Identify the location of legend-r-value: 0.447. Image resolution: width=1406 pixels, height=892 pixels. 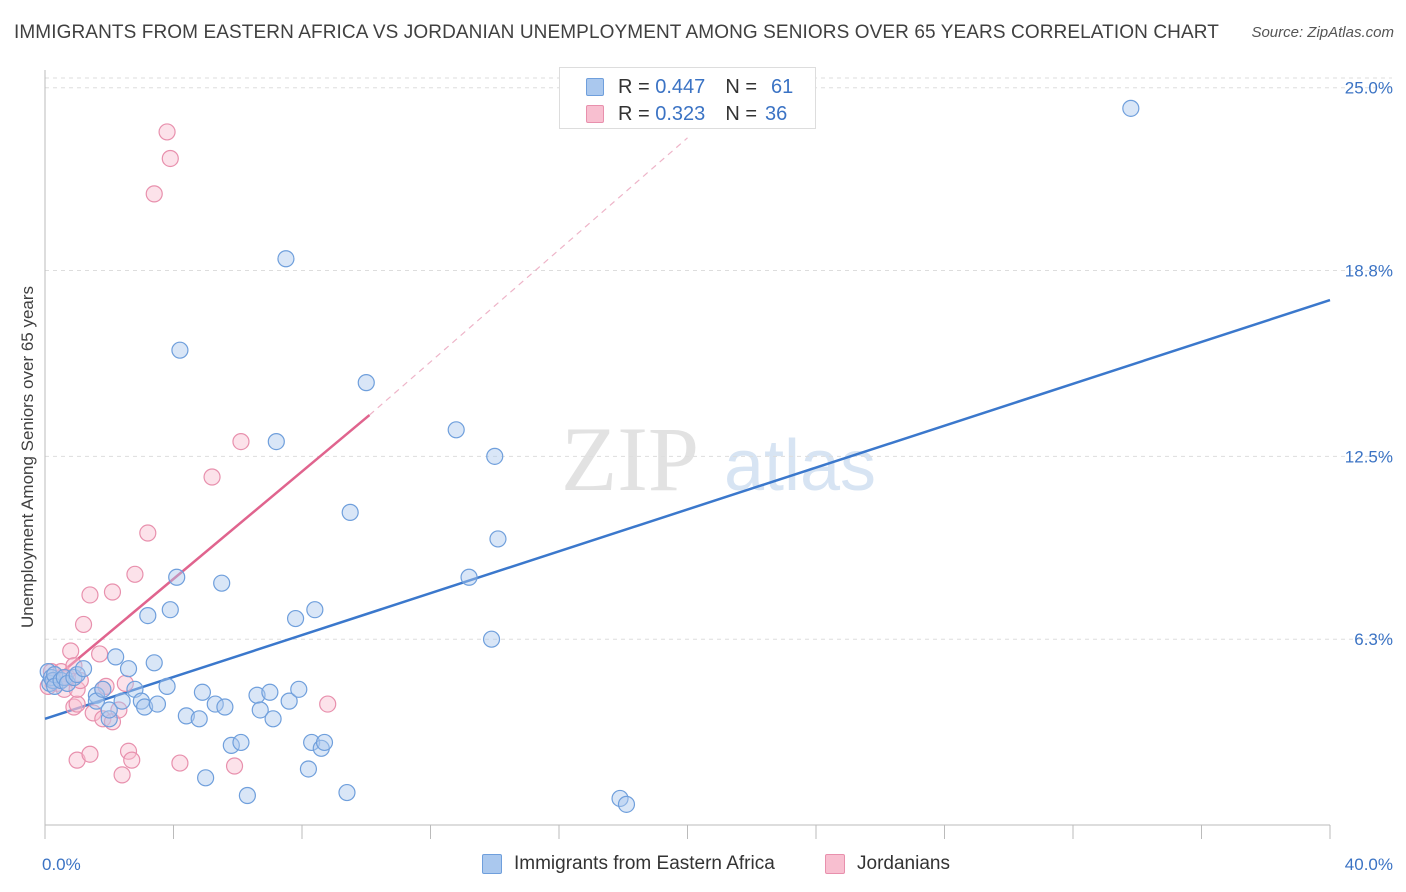
(680, 86).